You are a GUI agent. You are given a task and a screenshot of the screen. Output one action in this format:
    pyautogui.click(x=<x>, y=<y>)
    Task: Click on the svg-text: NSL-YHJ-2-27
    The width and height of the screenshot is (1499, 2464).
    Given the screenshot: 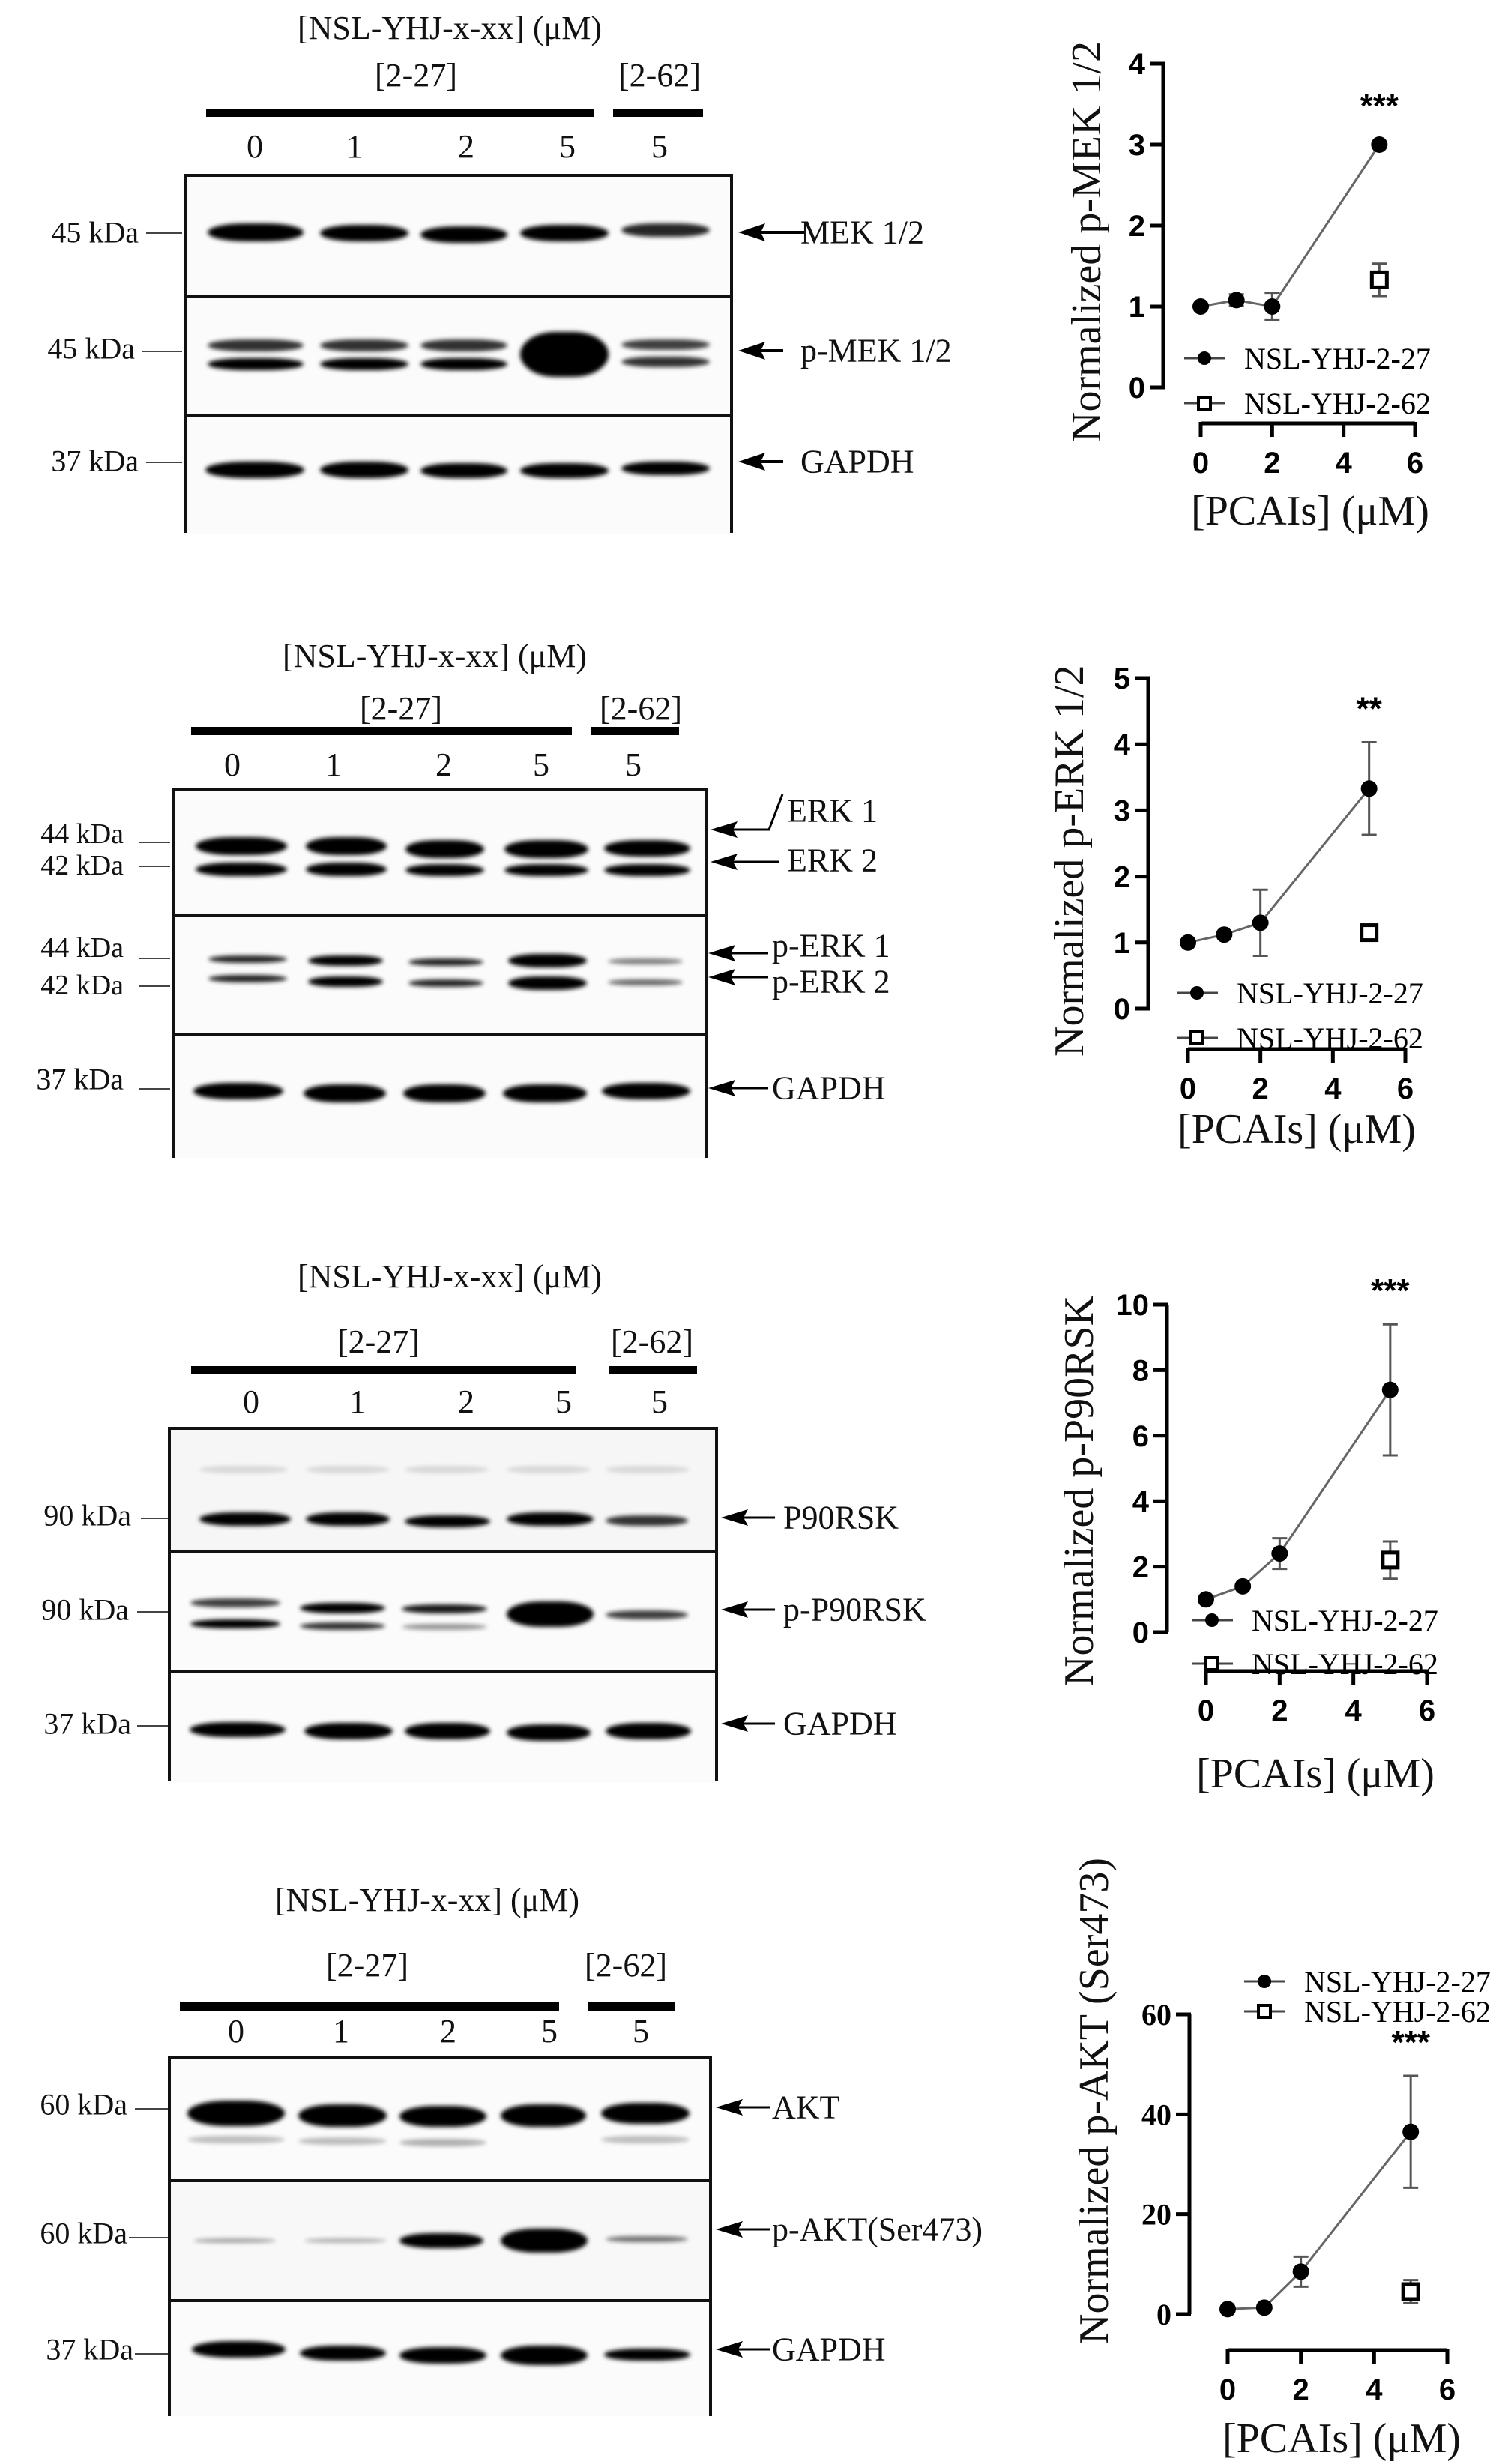 What is the action you would take?
    pyautogui.click(x=1337, y=358)
    